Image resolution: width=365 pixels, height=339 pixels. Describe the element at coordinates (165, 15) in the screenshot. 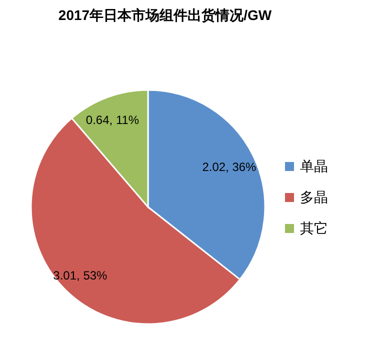

I see `chart-title: 2017年日本市场组件出货情况/GW` at that location.